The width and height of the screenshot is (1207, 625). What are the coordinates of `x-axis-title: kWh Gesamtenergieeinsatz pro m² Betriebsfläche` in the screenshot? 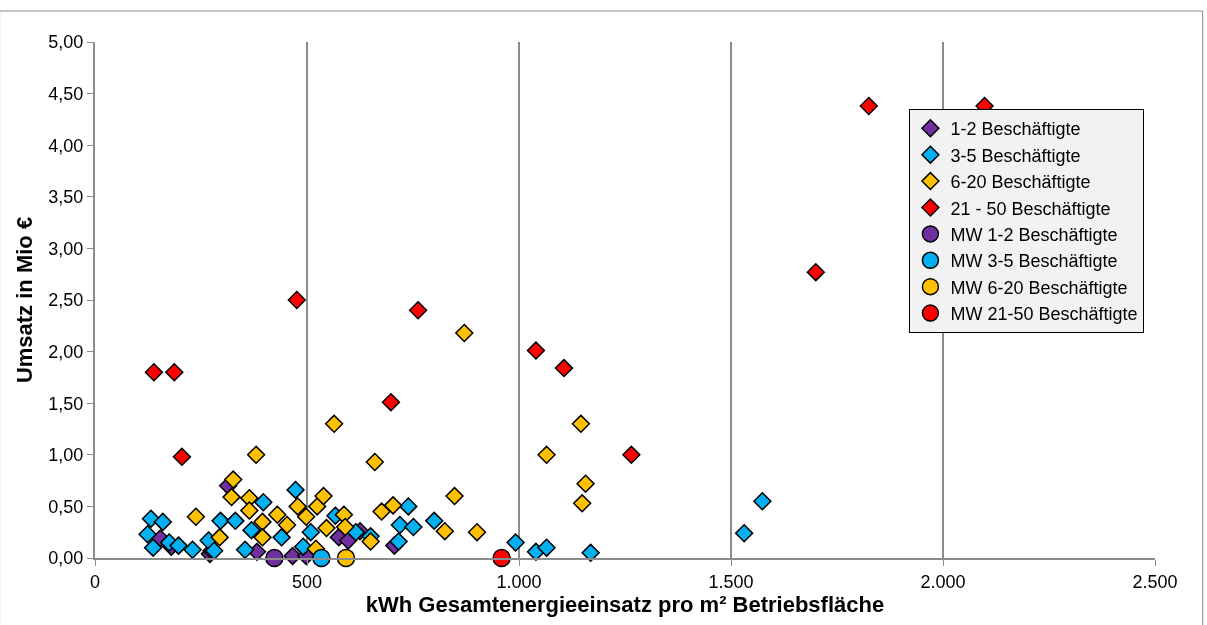 It's located at (625, 604).